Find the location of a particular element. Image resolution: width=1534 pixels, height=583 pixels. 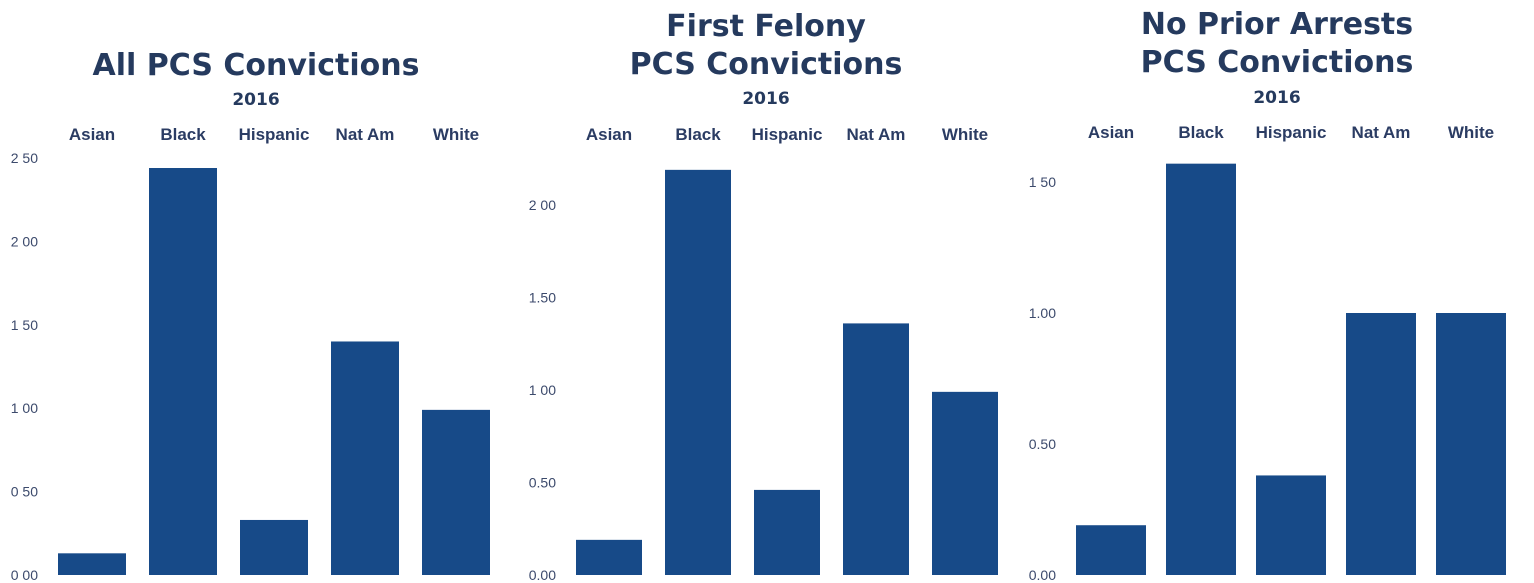

y-tick-label: 0 50 is located at coordinates (24, 492).